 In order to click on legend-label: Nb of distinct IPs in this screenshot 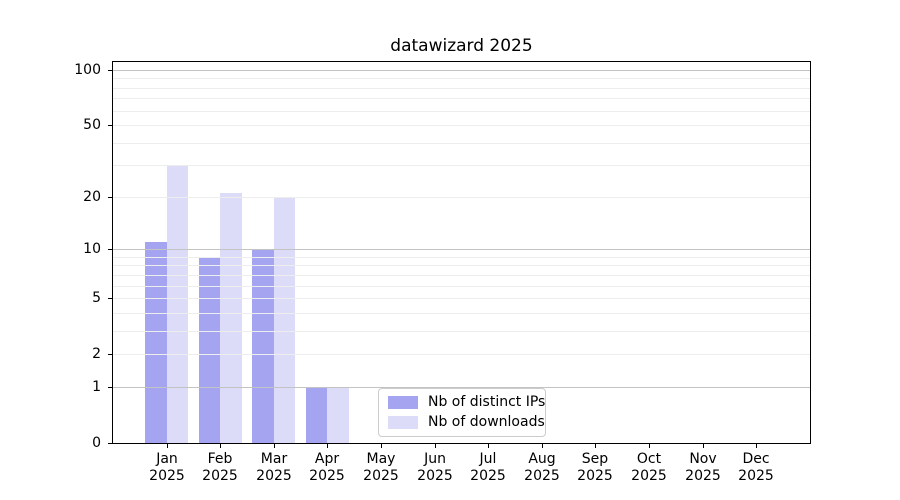, I will do `click(487, 402)`.